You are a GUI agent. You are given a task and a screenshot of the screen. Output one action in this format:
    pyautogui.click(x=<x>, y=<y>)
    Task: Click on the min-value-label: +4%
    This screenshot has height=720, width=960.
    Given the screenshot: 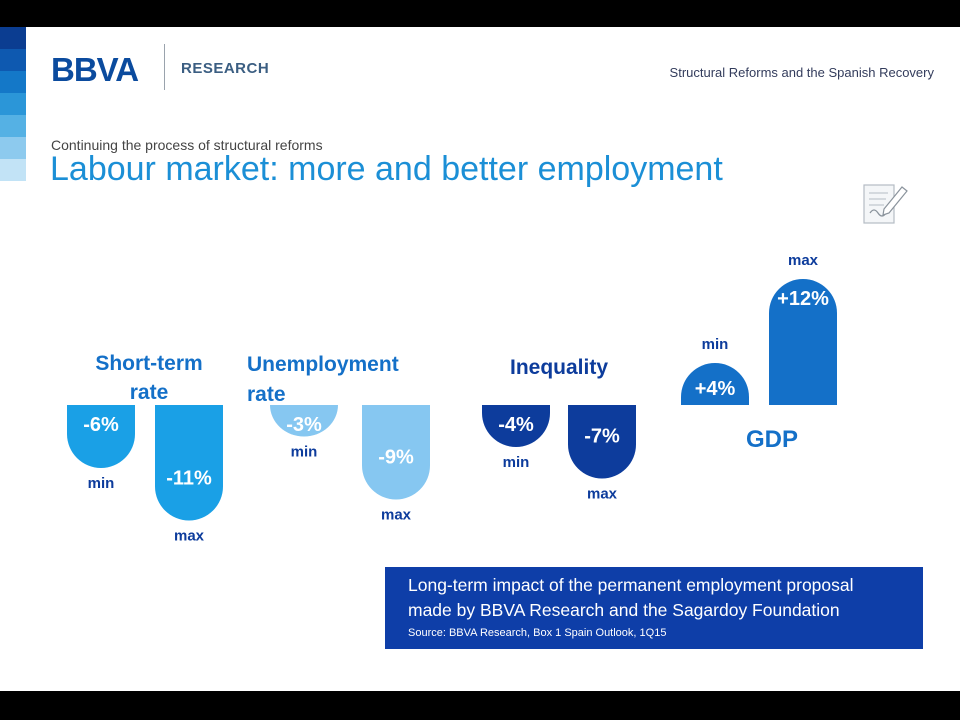 What is the action you would take?
    pyautogui.click(x=715, y=389)
    